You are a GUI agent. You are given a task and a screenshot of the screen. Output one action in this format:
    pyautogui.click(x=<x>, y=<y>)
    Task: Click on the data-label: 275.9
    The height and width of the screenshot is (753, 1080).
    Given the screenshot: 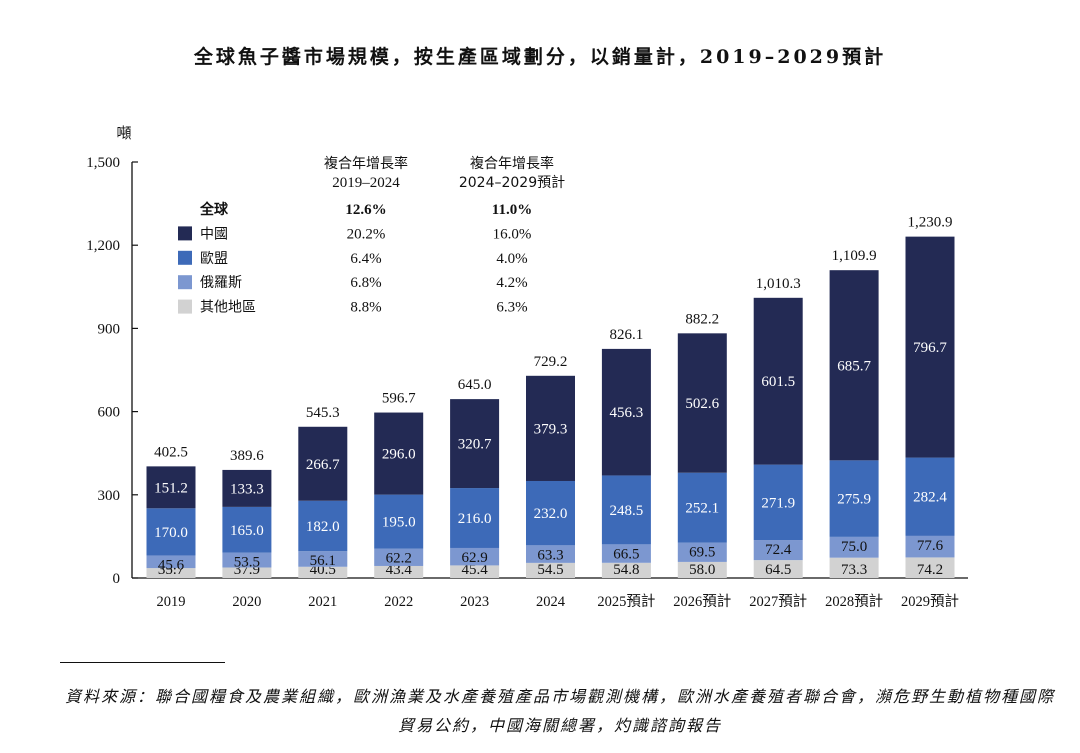 What is the action you would take?
    pyautogui.click(x=854, y=500)
    